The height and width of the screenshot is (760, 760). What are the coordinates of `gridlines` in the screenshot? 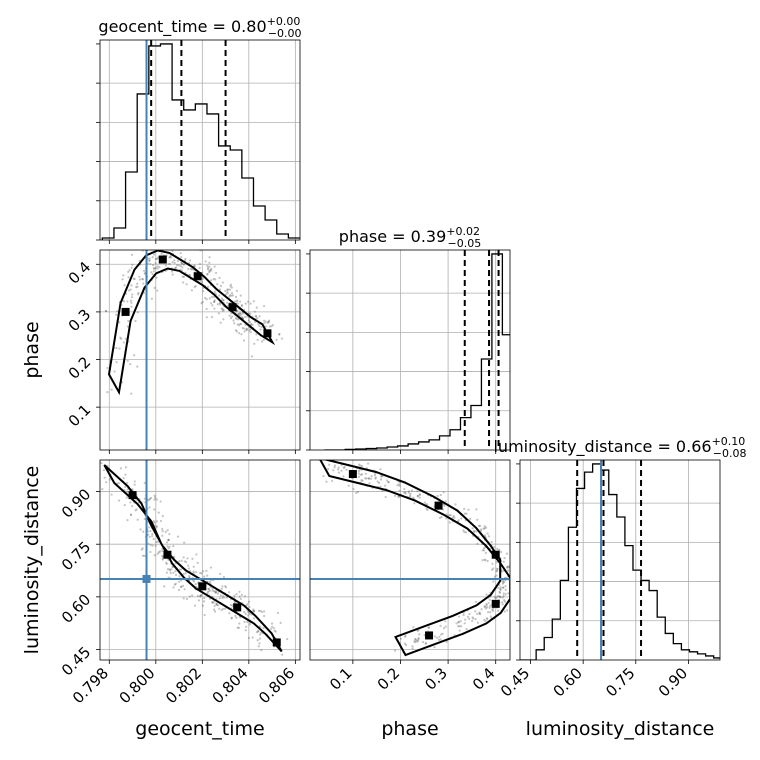 It's located at (620, 560).